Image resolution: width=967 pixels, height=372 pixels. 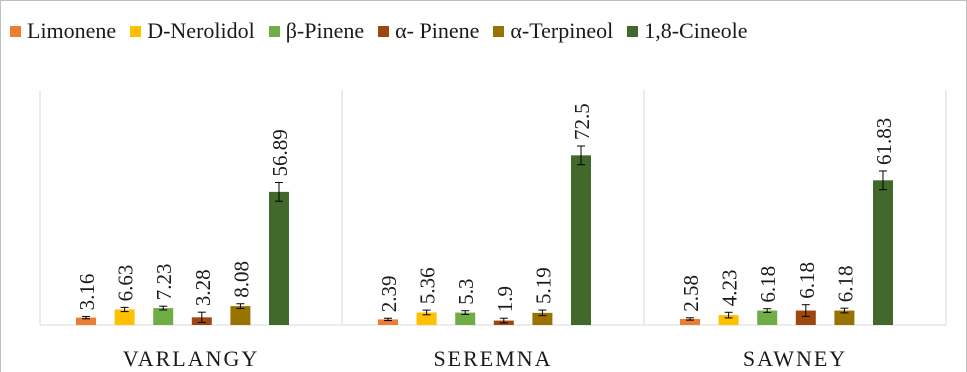 What do you see at coordinates (691, 293) in the screenshot?
I see `data-label: 2.58` at bounding box center [691, 293].